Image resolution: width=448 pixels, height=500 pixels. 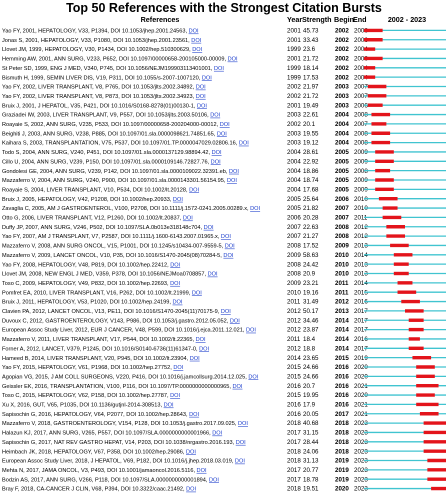 I want to click on strength-cell: 34.46, so click(x=311, y=320).